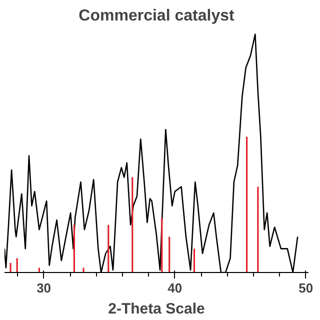 This screenshot has width=320, height=320. Describe the element at coordinates (156, 16) in the screenshot. I see `chart-title: Commercial catalyst` at that location.